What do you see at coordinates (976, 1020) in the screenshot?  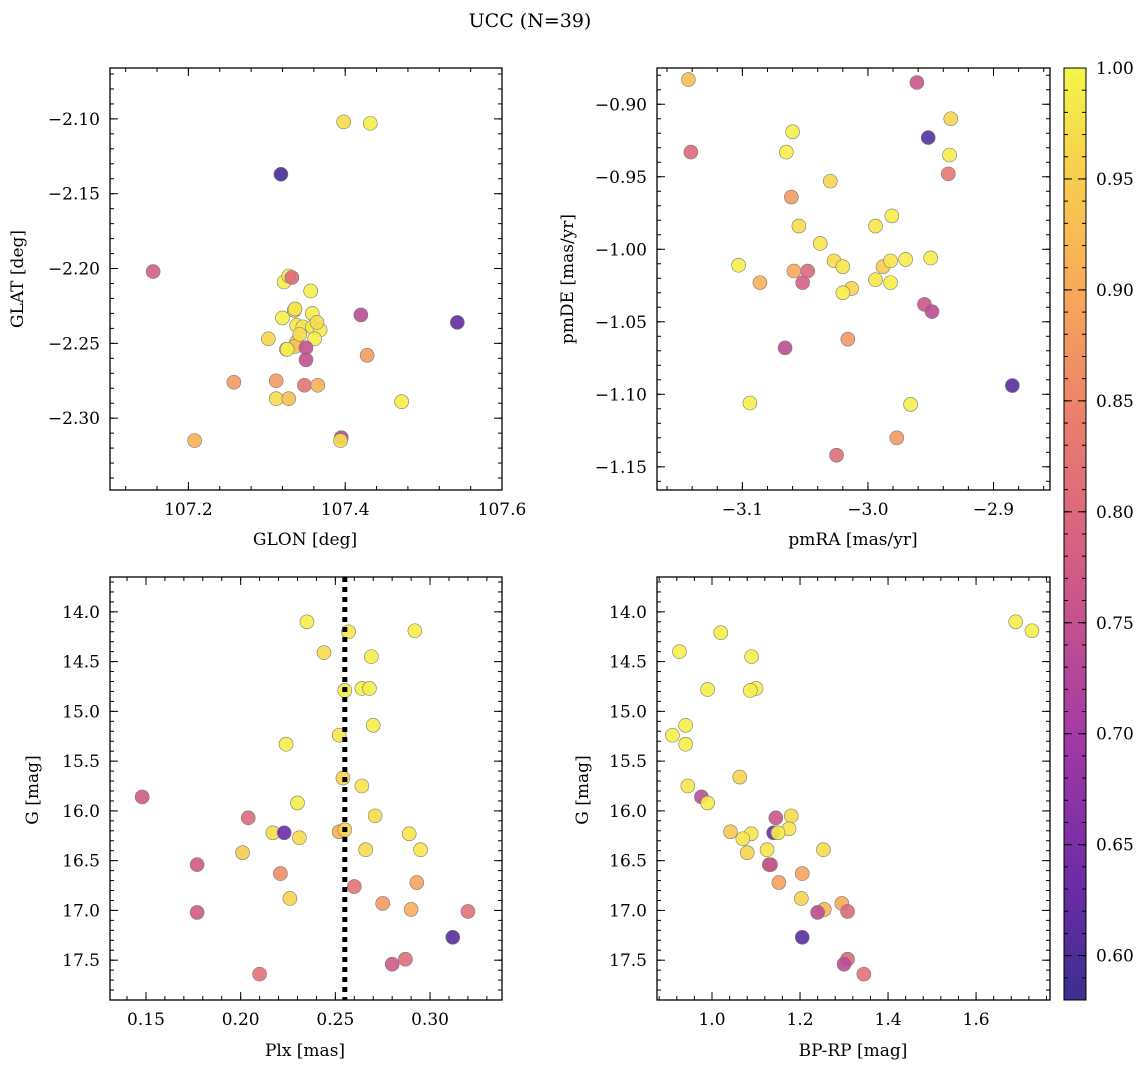 I see `x-tick-label: 1.6` at bounding box center [976, 1020].